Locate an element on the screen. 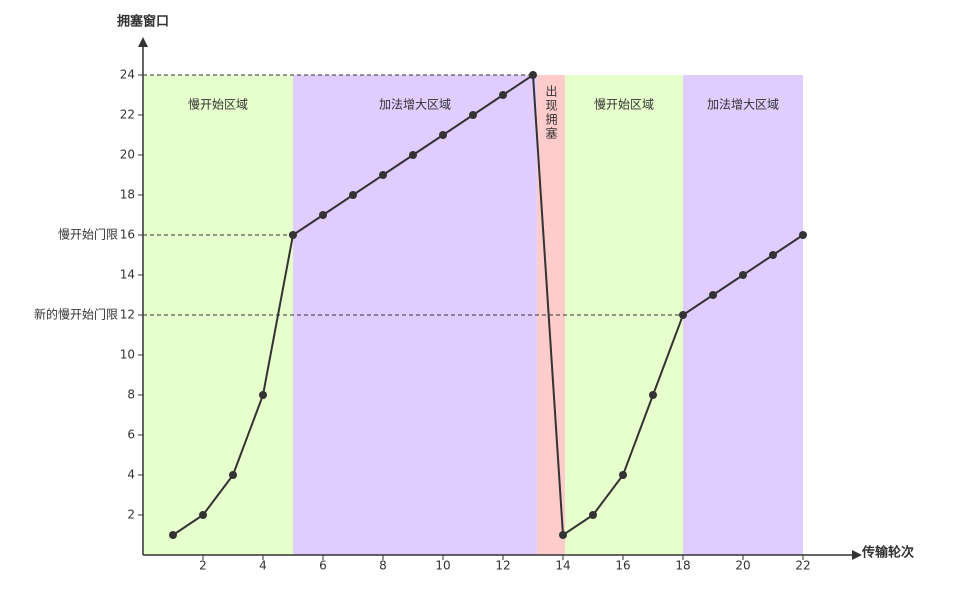 This screenshot has height=591, width=977. region-label: 出现拥塞 is located at coordinates (551, 113).